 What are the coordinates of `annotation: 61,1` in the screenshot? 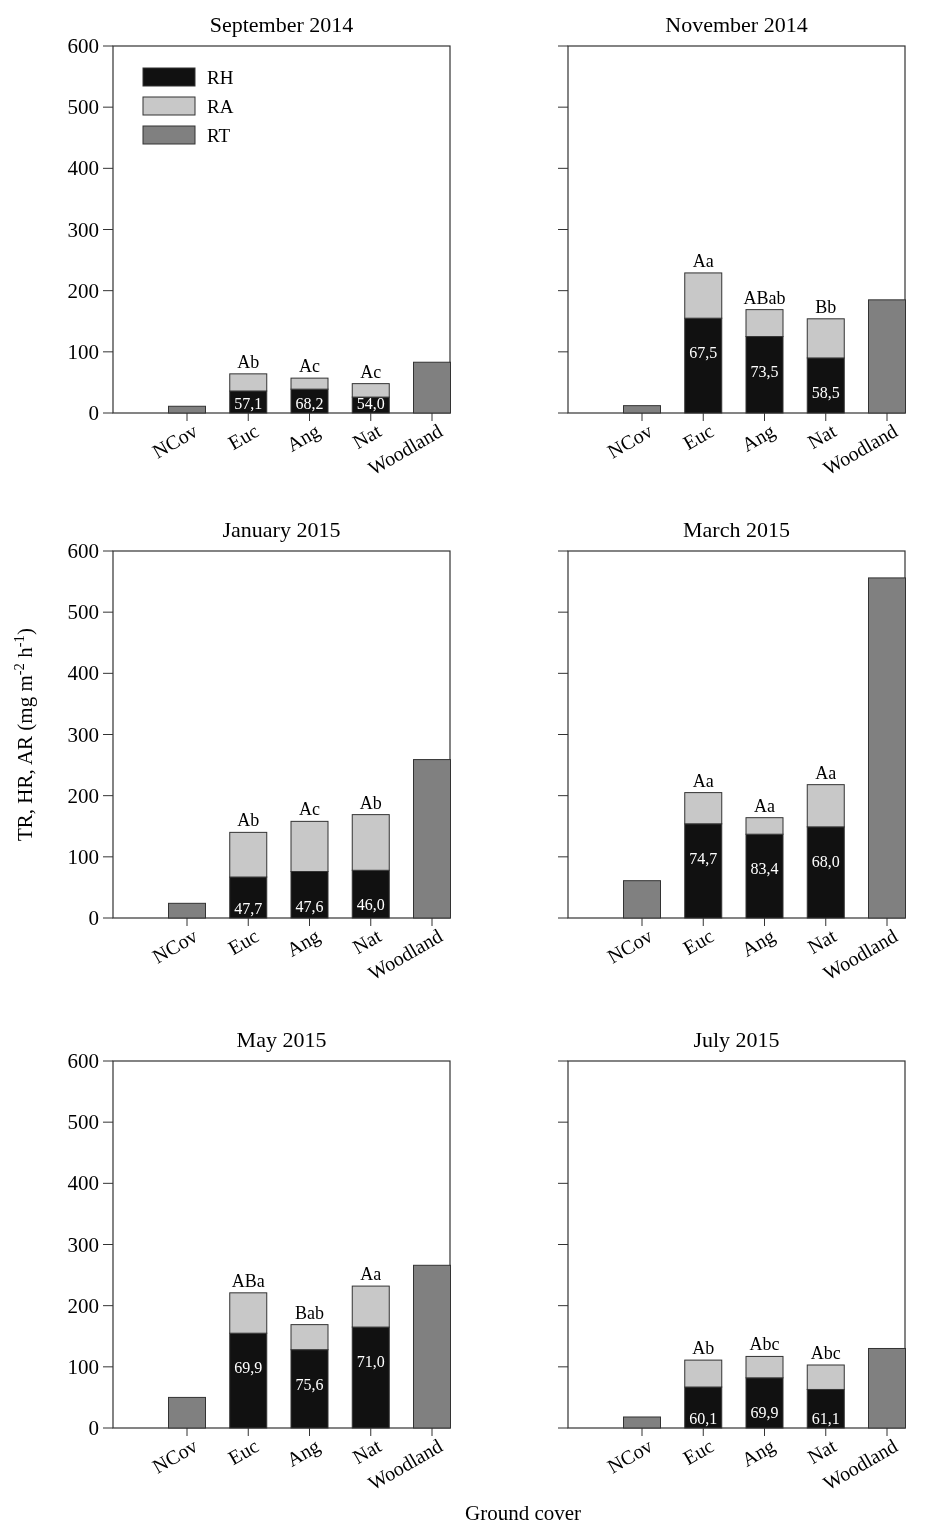 It's located at (825, 1418).